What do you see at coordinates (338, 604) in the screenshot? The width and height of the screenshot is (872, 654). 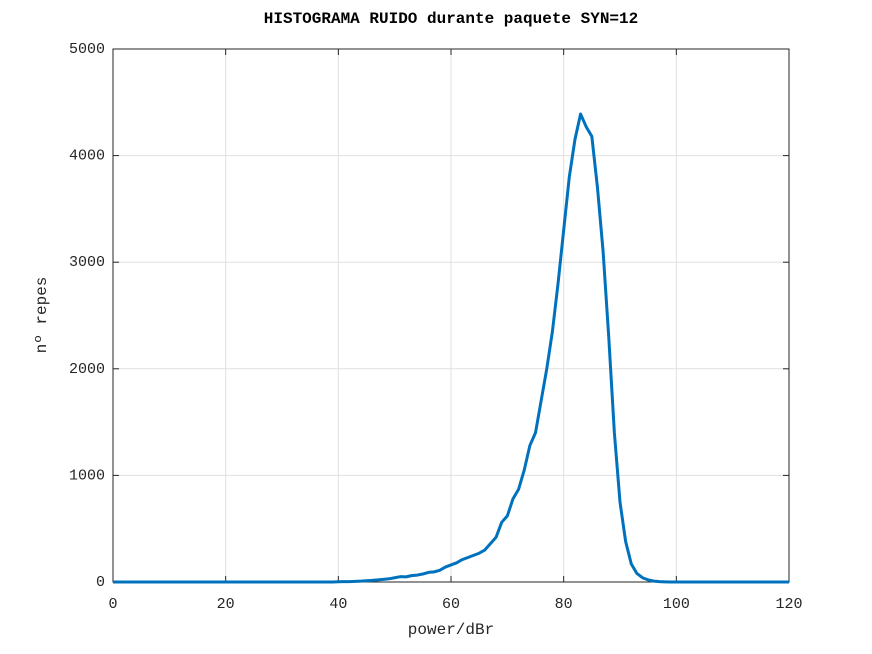 I see `x-tick-label: 40` at bounding box center [338, 604].